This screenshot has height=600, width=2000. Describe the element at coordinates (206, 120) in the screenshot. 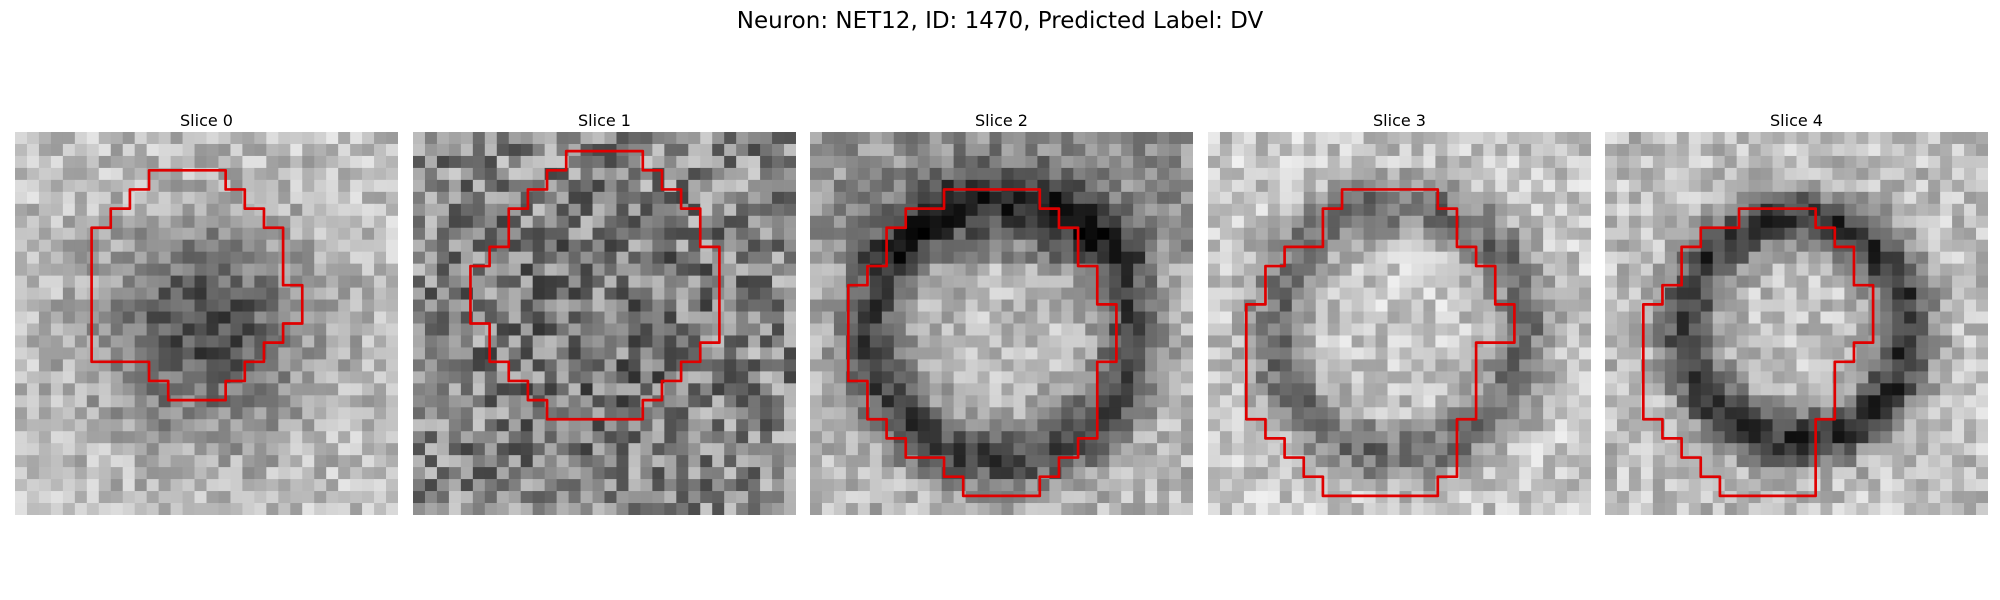

I see `slice-title-0: Slice 0` at that location.